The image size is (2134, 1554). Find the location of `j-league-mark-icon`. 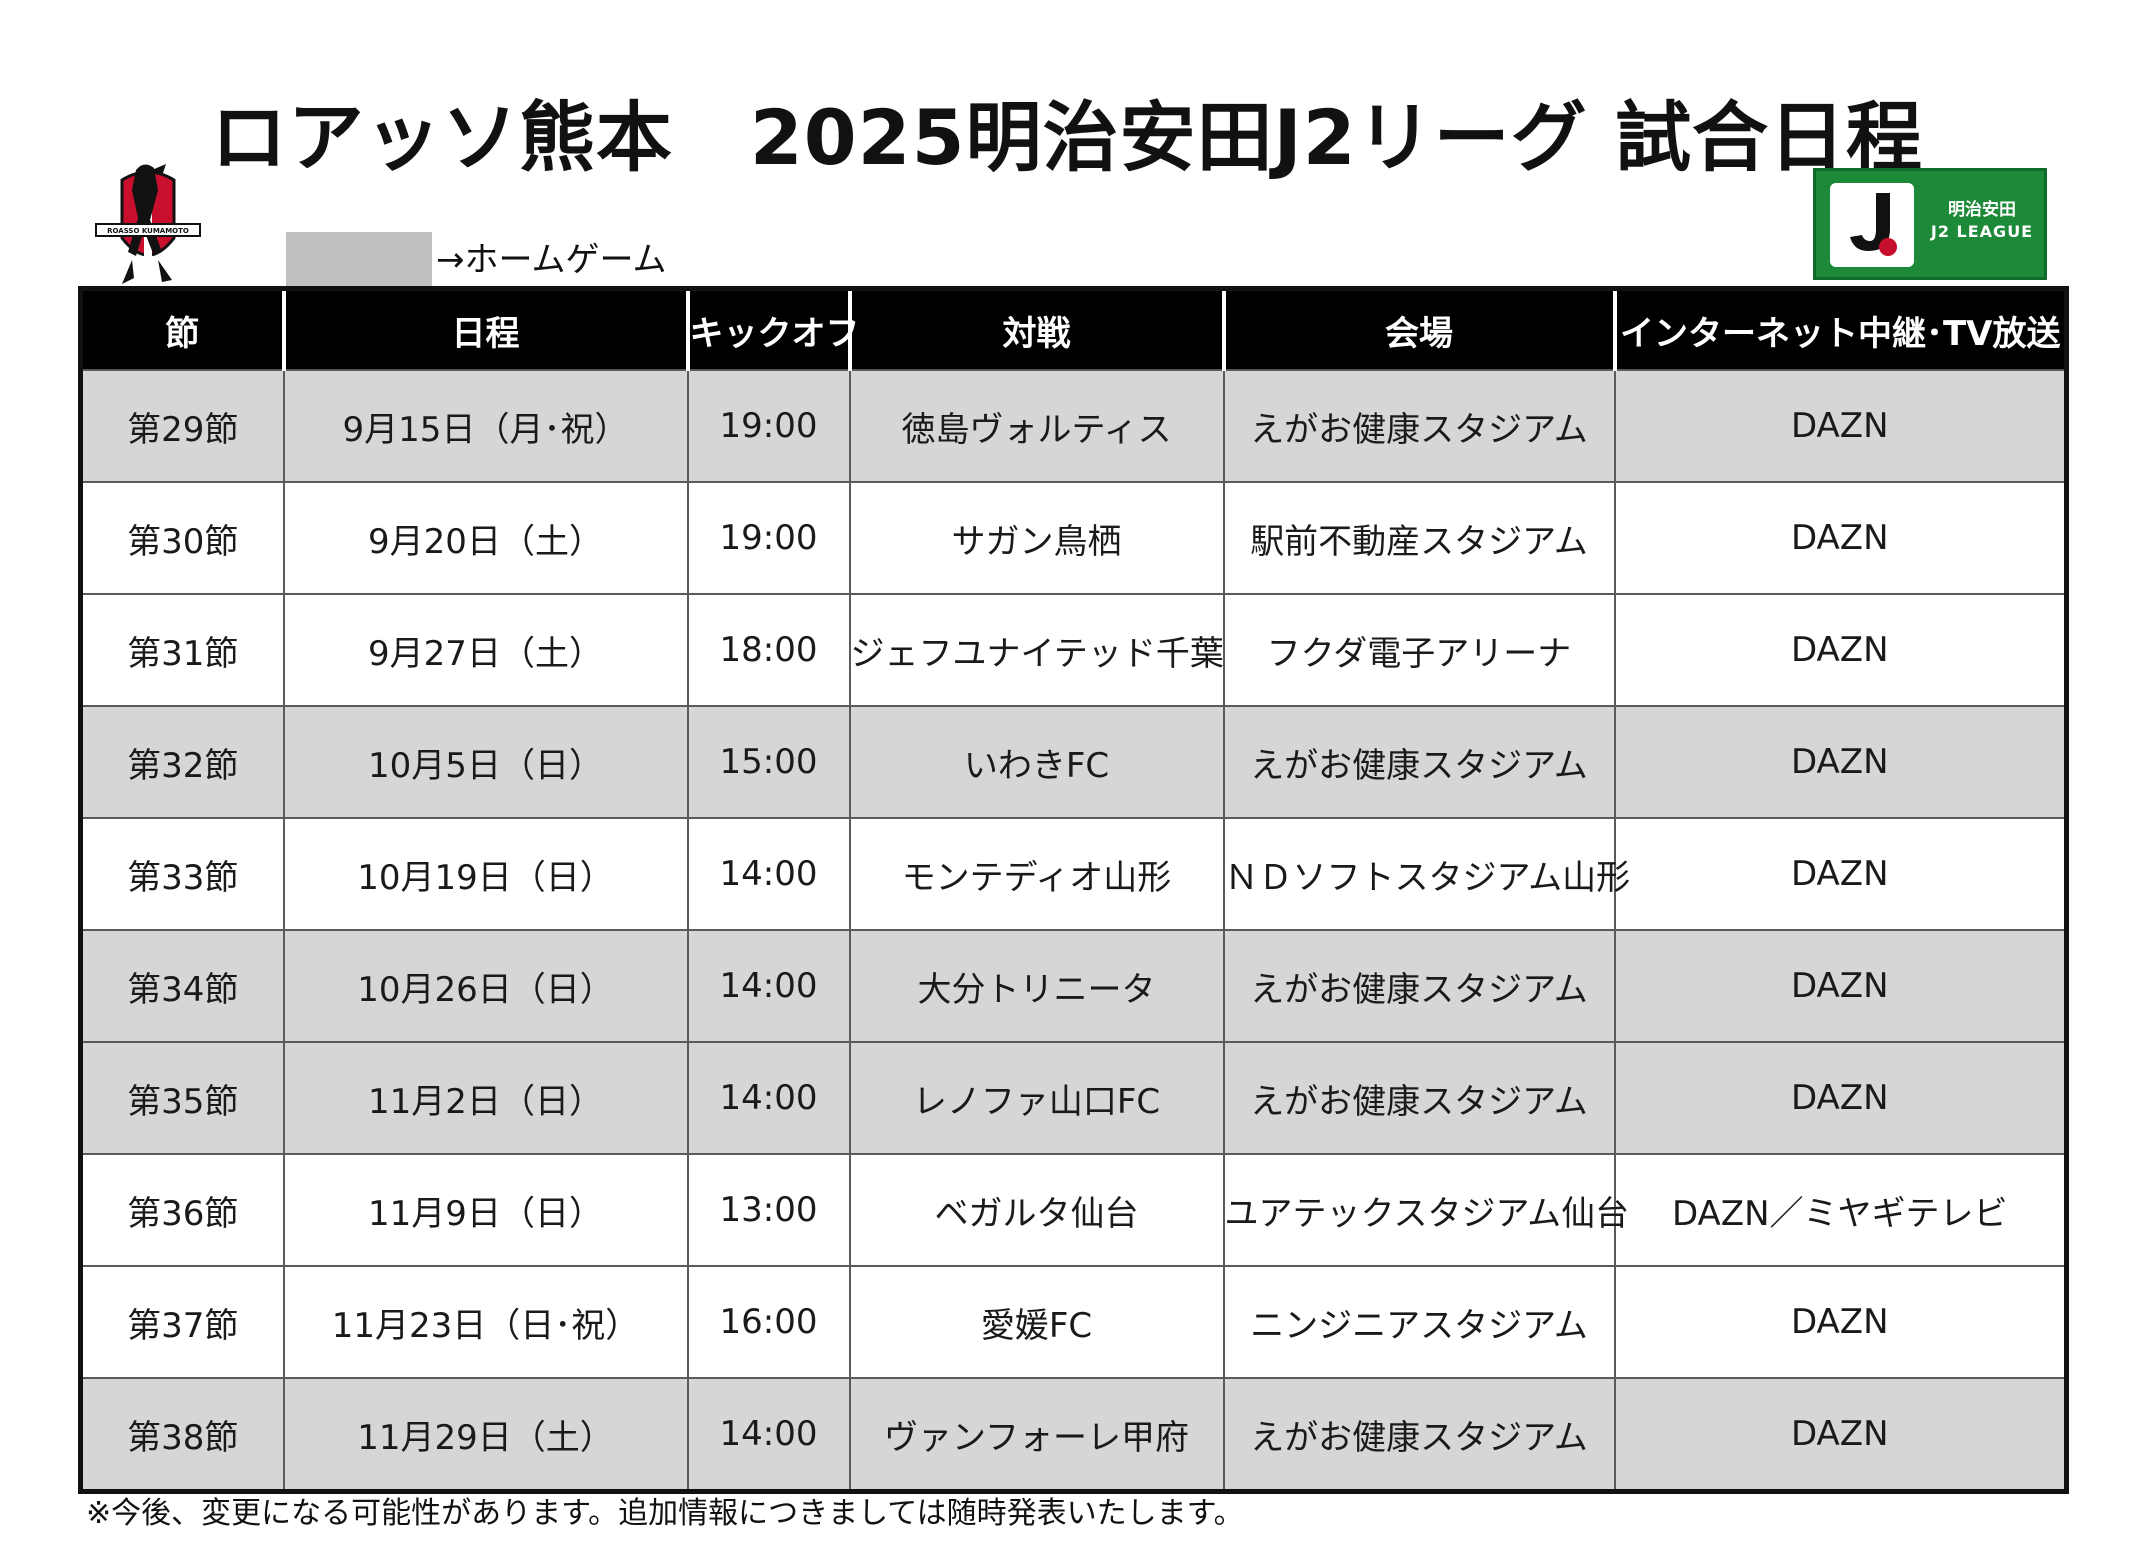

j-league-mark-icon is located at coordinates (1872, 225).